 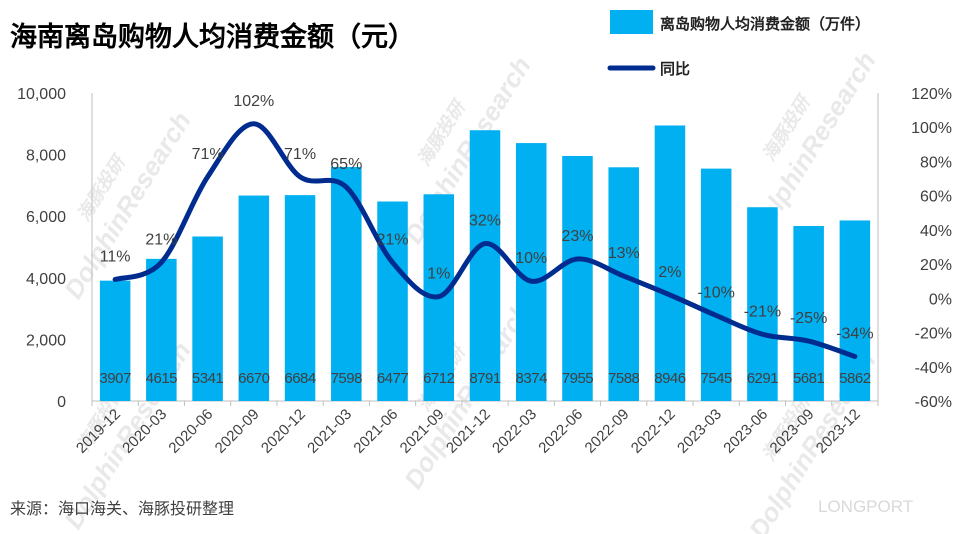 What do you see at coordinates (624, 378) in the screenshot?
I see `bar-value-label: 7588` at bounding box center [624, 378].